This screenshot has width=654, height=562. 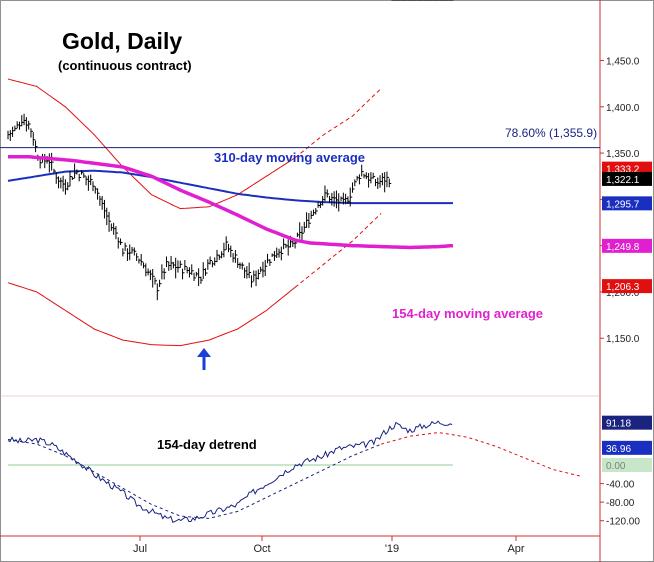 What do you see at coordinates (467, 313) in the screenshot?
I see `ma154-label: 154-day moving average` at bounding box center [467, 313].